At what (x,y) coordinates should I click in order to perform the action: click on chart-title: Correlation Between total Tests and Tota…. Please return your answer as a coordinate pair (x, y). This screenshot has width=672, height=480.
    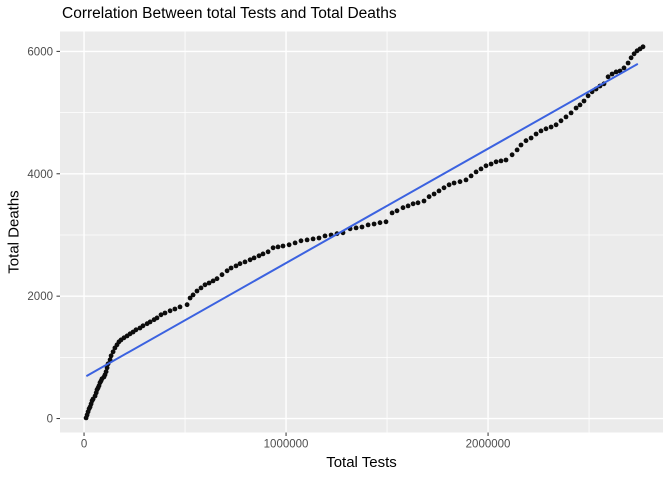
    Looking at the image, I should click on (229, 13).